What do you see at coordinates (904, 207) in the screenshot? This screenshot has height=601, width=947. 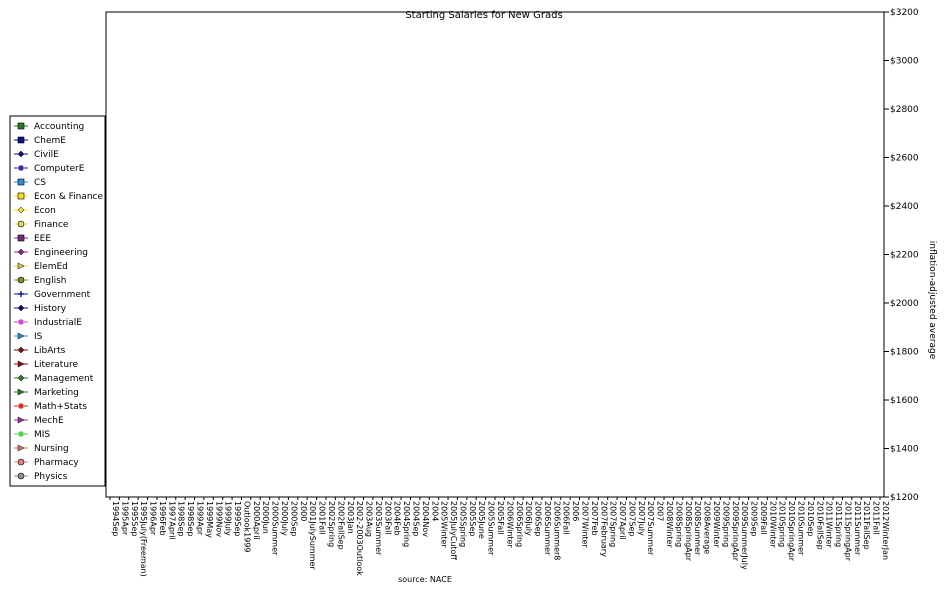 I see `y-tick-label: $2400` at bounding box center [904, 207].